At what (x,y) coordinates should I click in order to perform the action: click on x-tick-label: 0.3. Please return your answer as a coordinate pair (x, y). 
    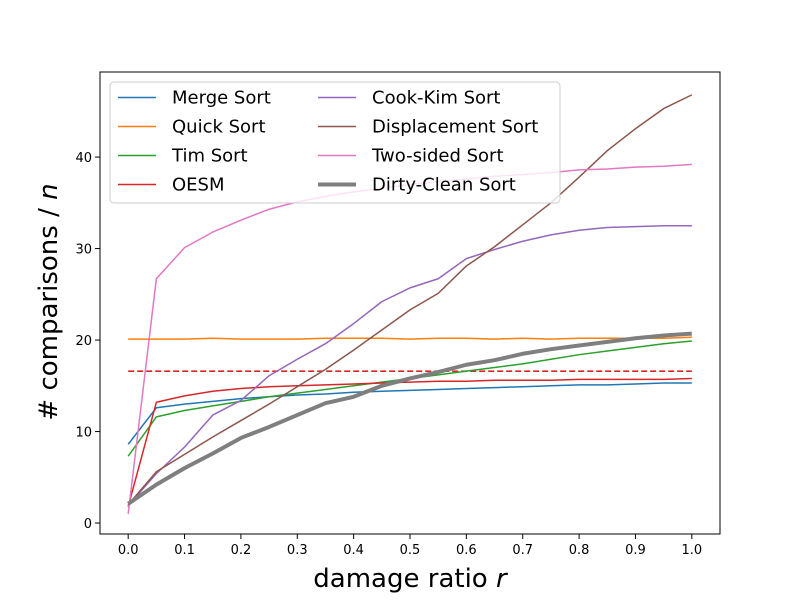
    Looking at the image, I should click on (297, 550).